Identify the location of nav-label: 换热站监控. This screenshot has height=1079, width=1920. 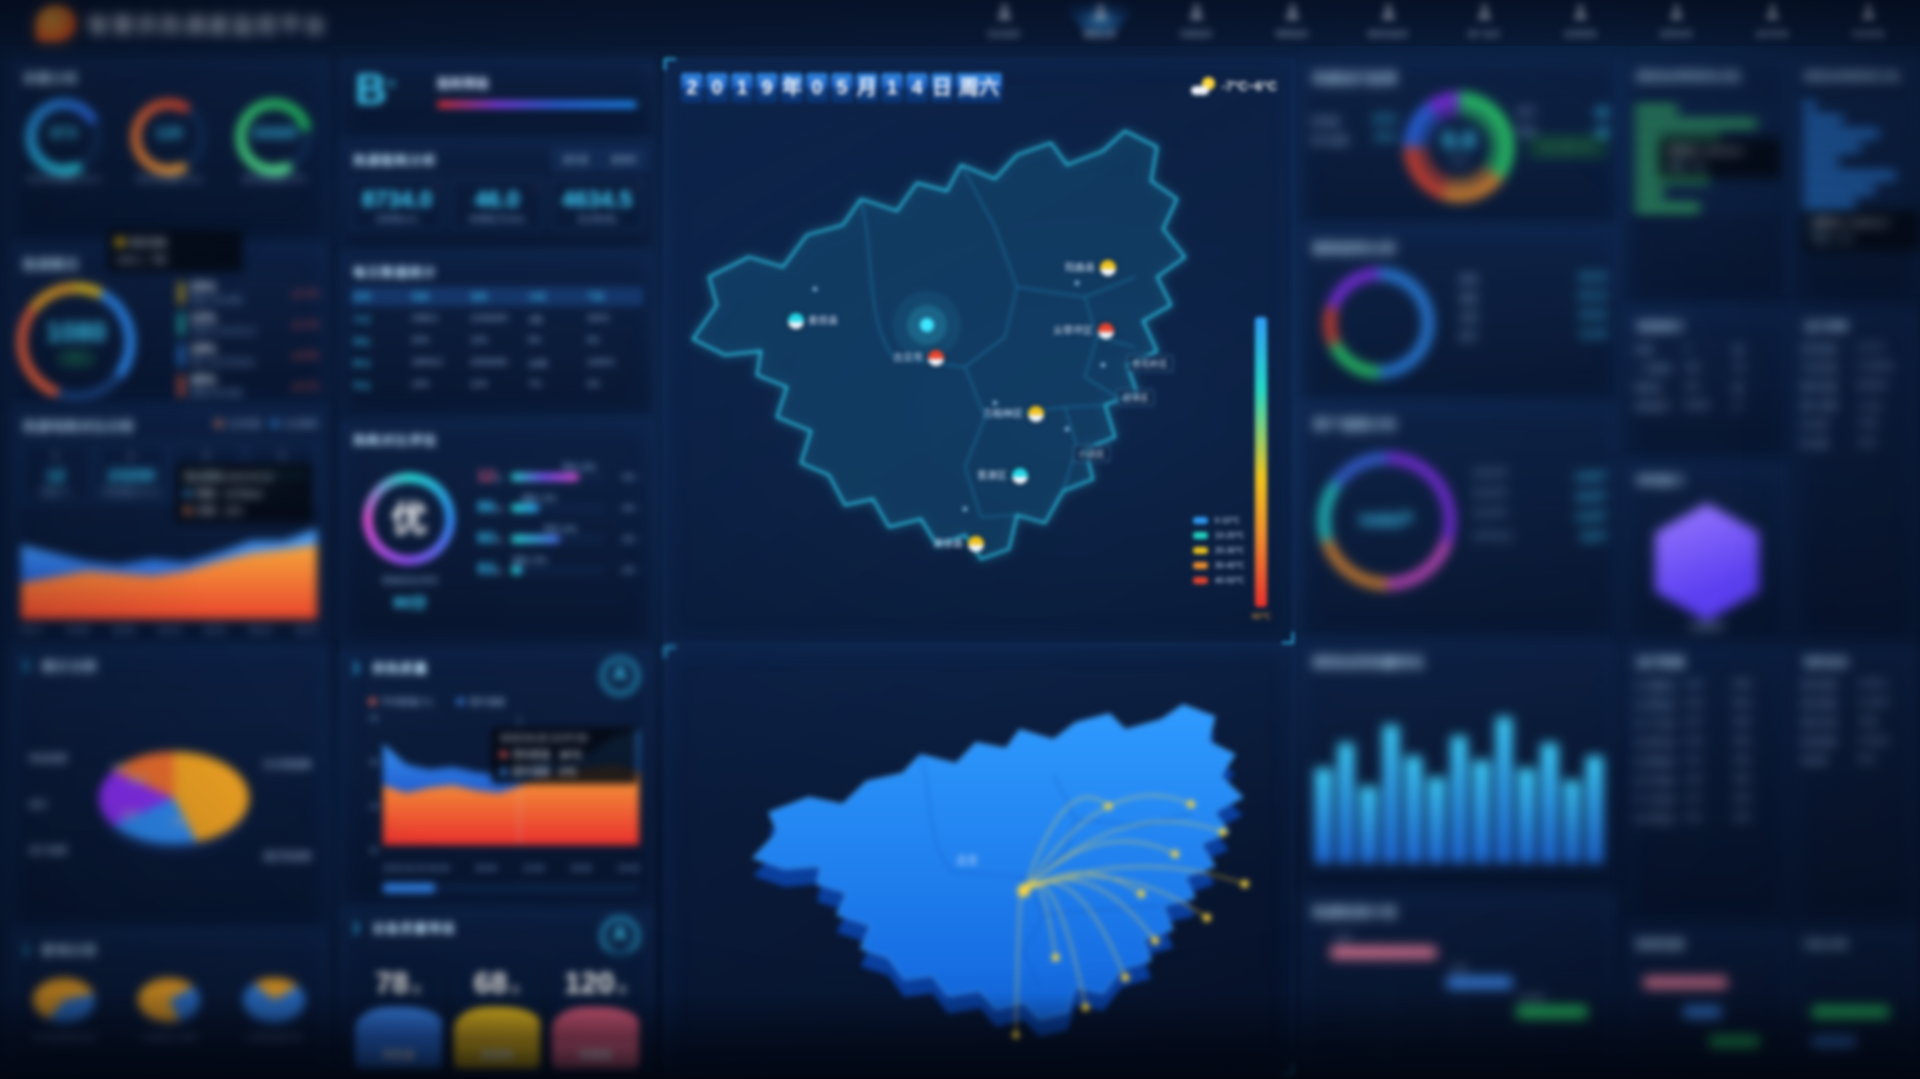
(1388, 34).